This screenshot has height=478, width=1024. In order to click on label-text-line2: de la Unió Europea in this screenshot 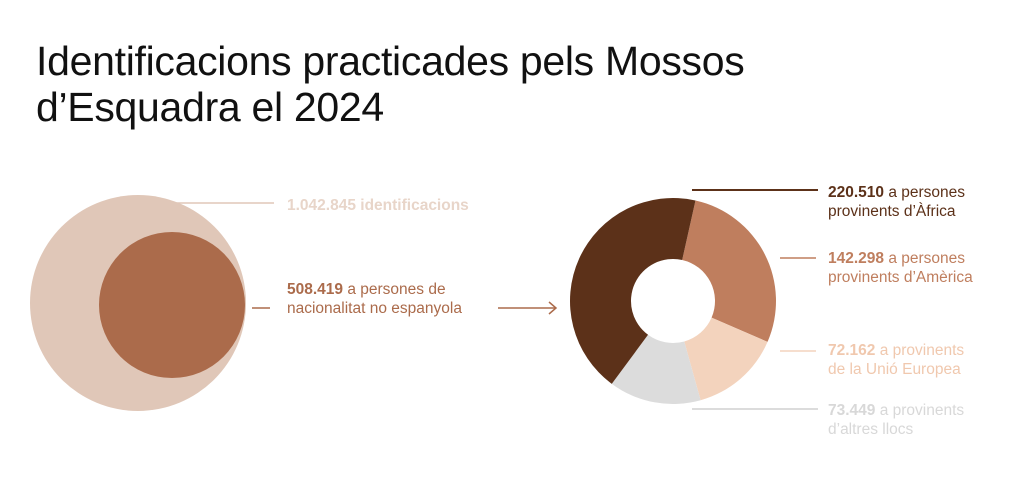, I will do `click(894, 369)`.